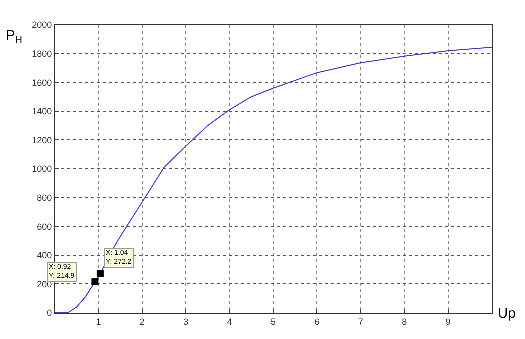 The height and width of the screenshot is (339, 525). Describe the element at coordinates (42, 169) in the screenshot. I see `y-tick-label: 1000` at that location.